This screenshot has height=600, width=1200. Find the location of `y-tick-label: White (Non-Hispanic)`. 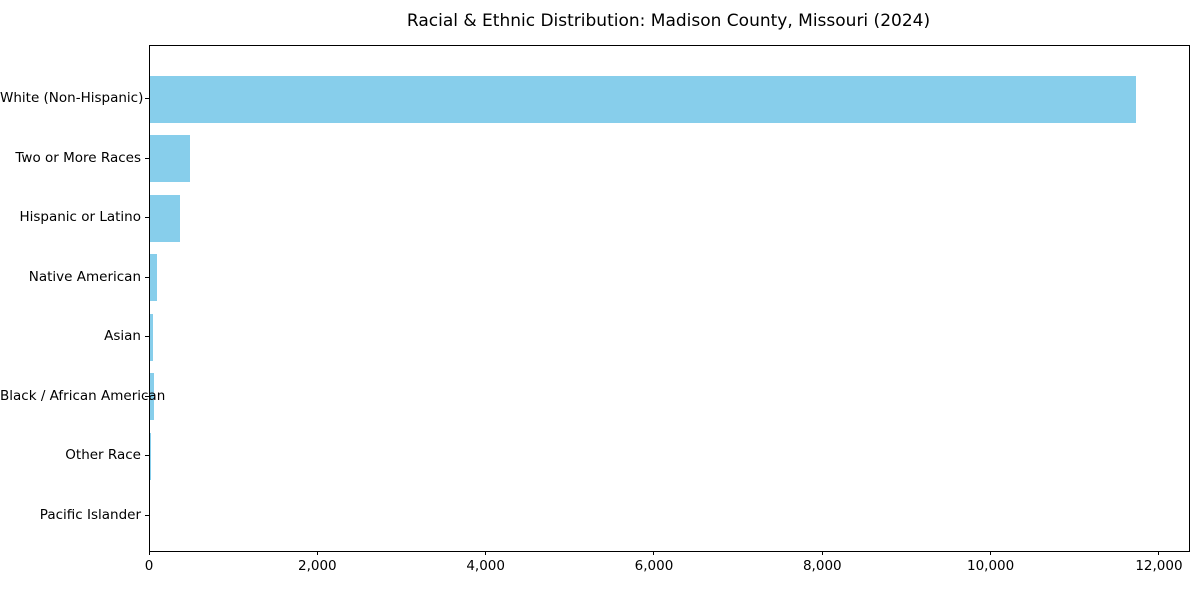

y-tick-label: White (Non-Hispanic) is located at coordinates (72, 98).